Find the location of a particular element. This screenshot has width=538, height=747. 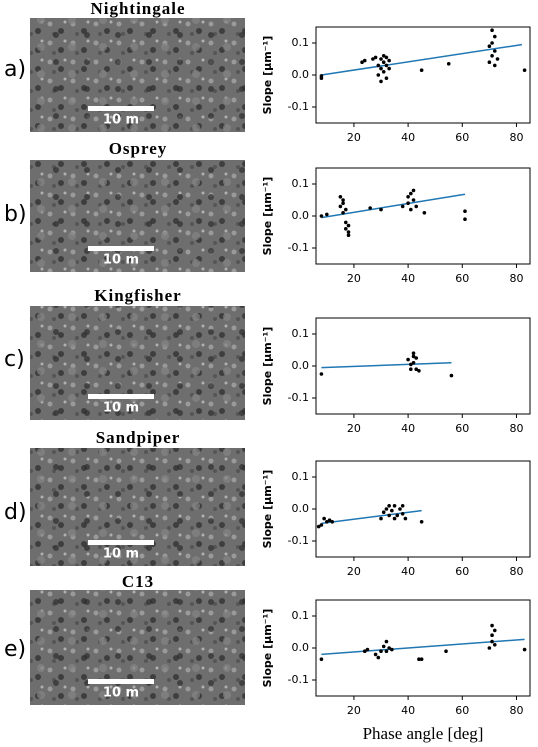

panel-label: a) is located at coordinates (15, 69).